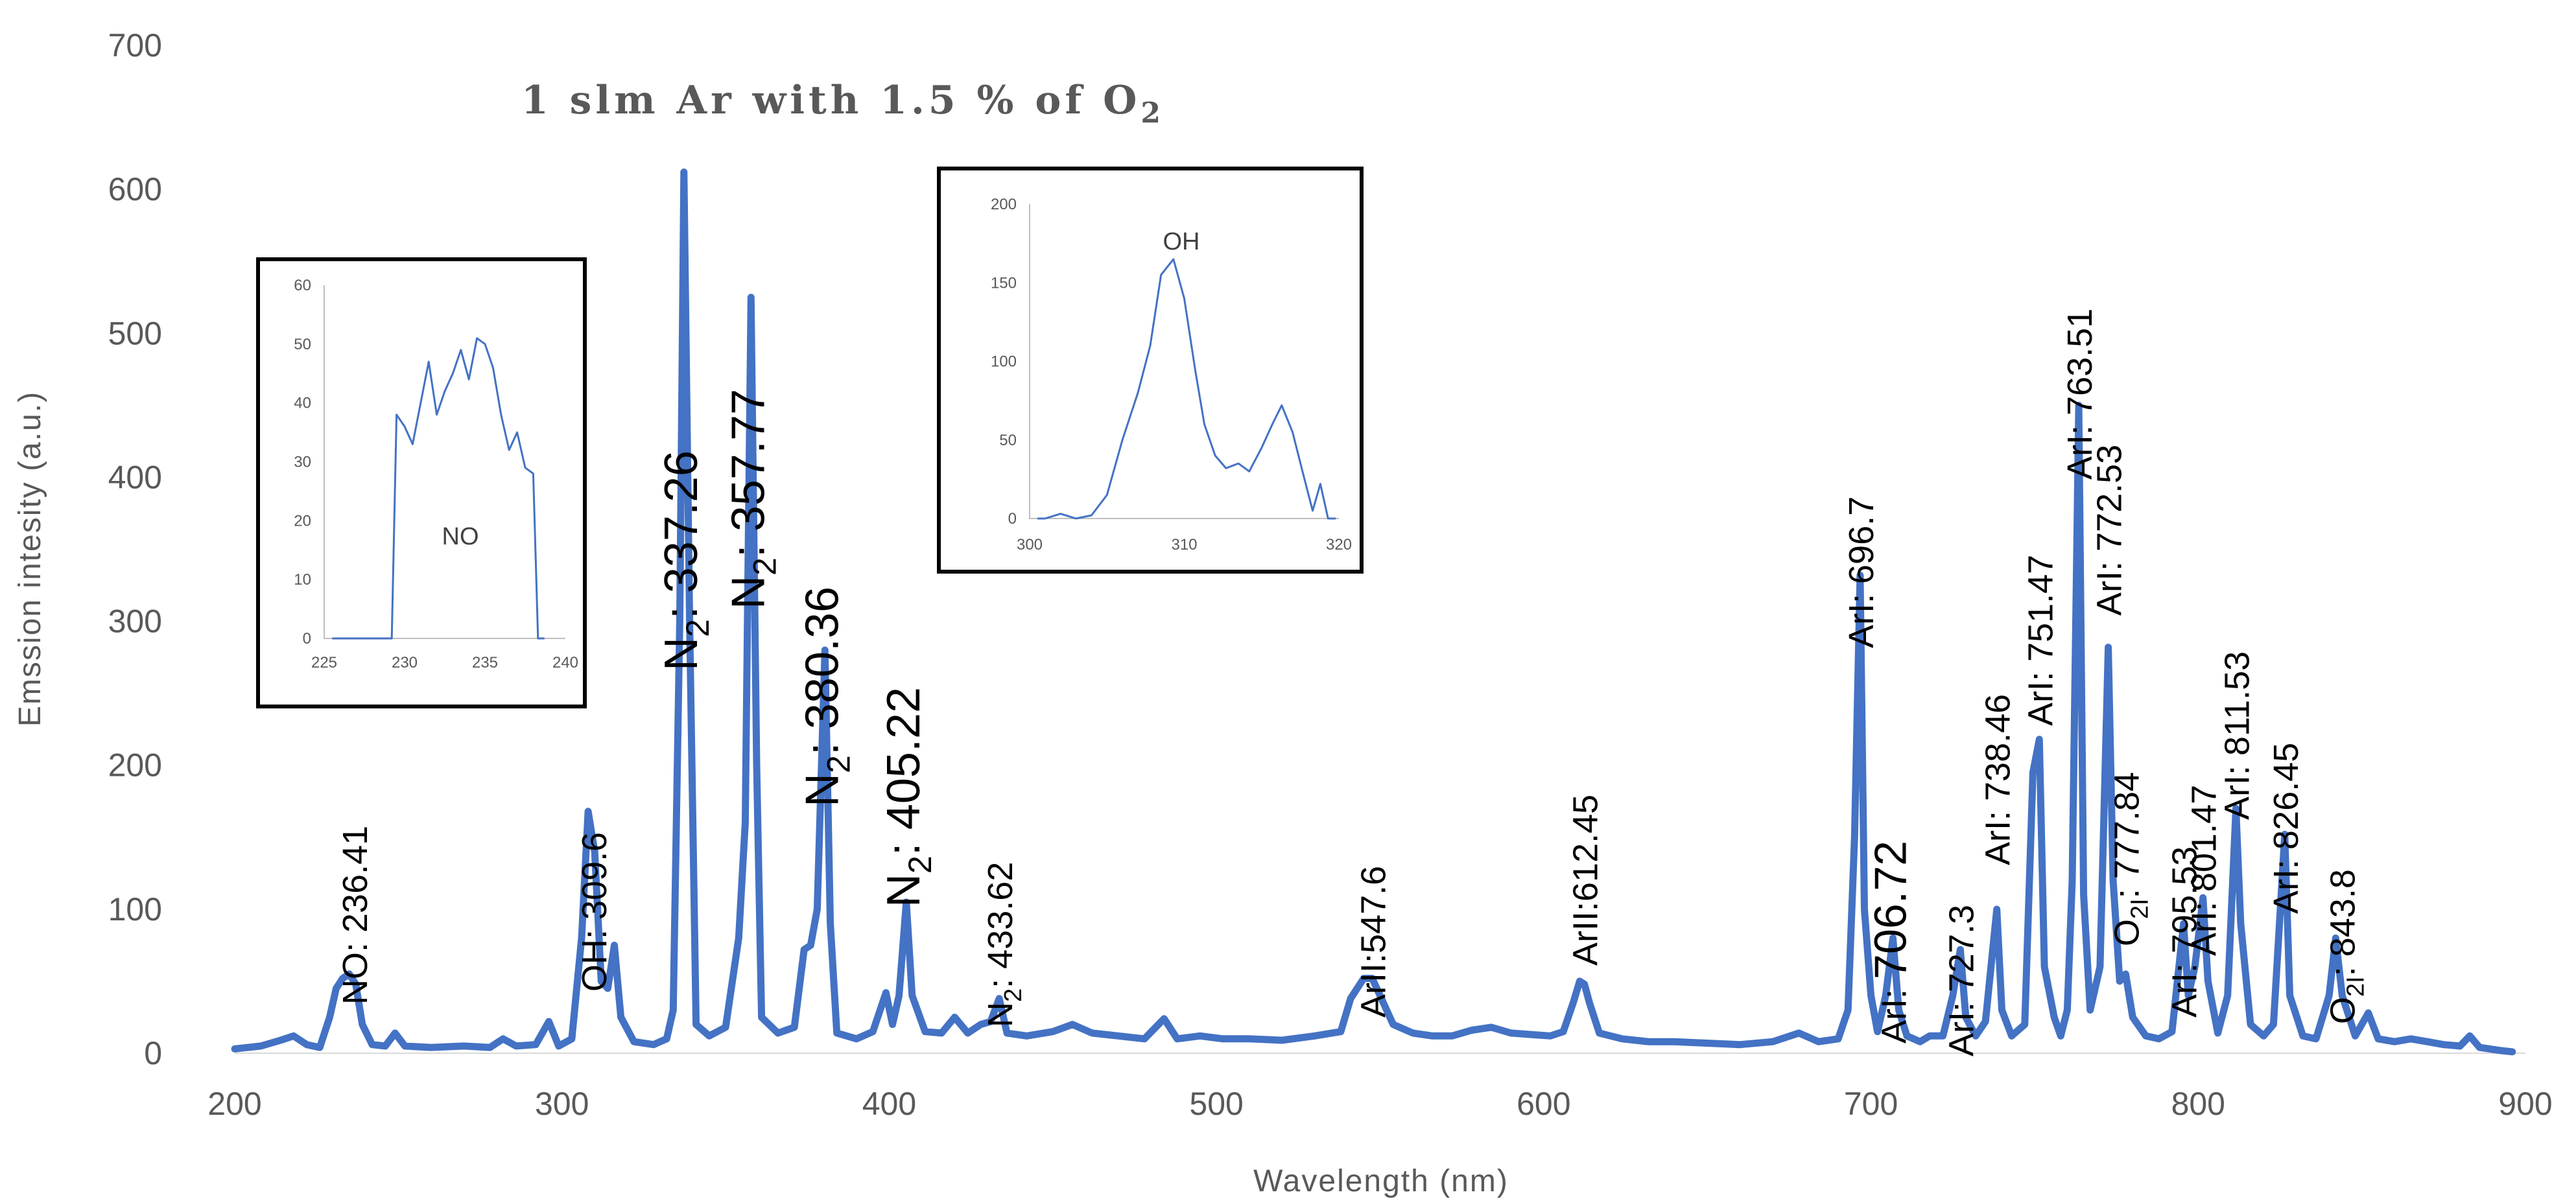 The height and width of the screenshot is (1201, 2576). Describe the element at coordinates (302, 285) in the screenshot. I see `inset-y-tick-label: 60` at that location.